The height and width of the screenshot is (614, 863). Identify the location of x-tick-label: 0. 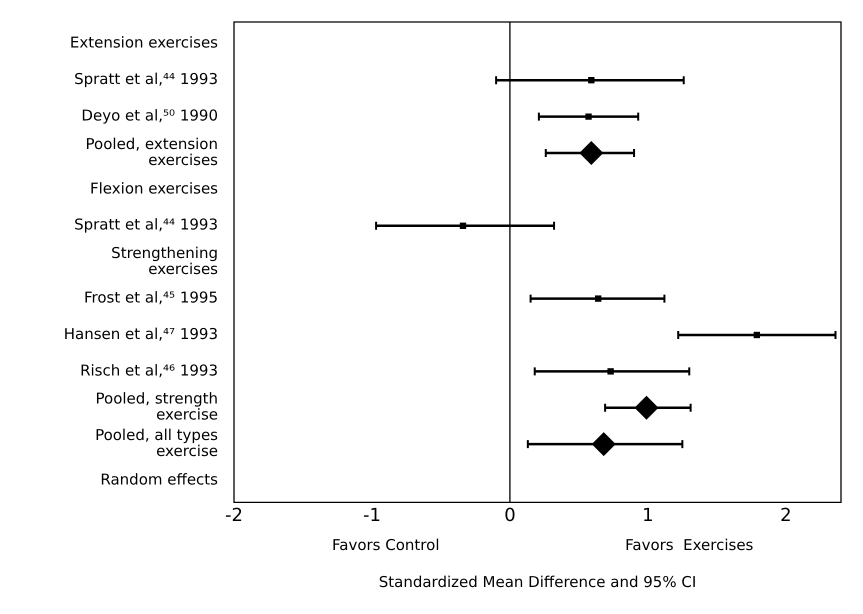
(510, 515).